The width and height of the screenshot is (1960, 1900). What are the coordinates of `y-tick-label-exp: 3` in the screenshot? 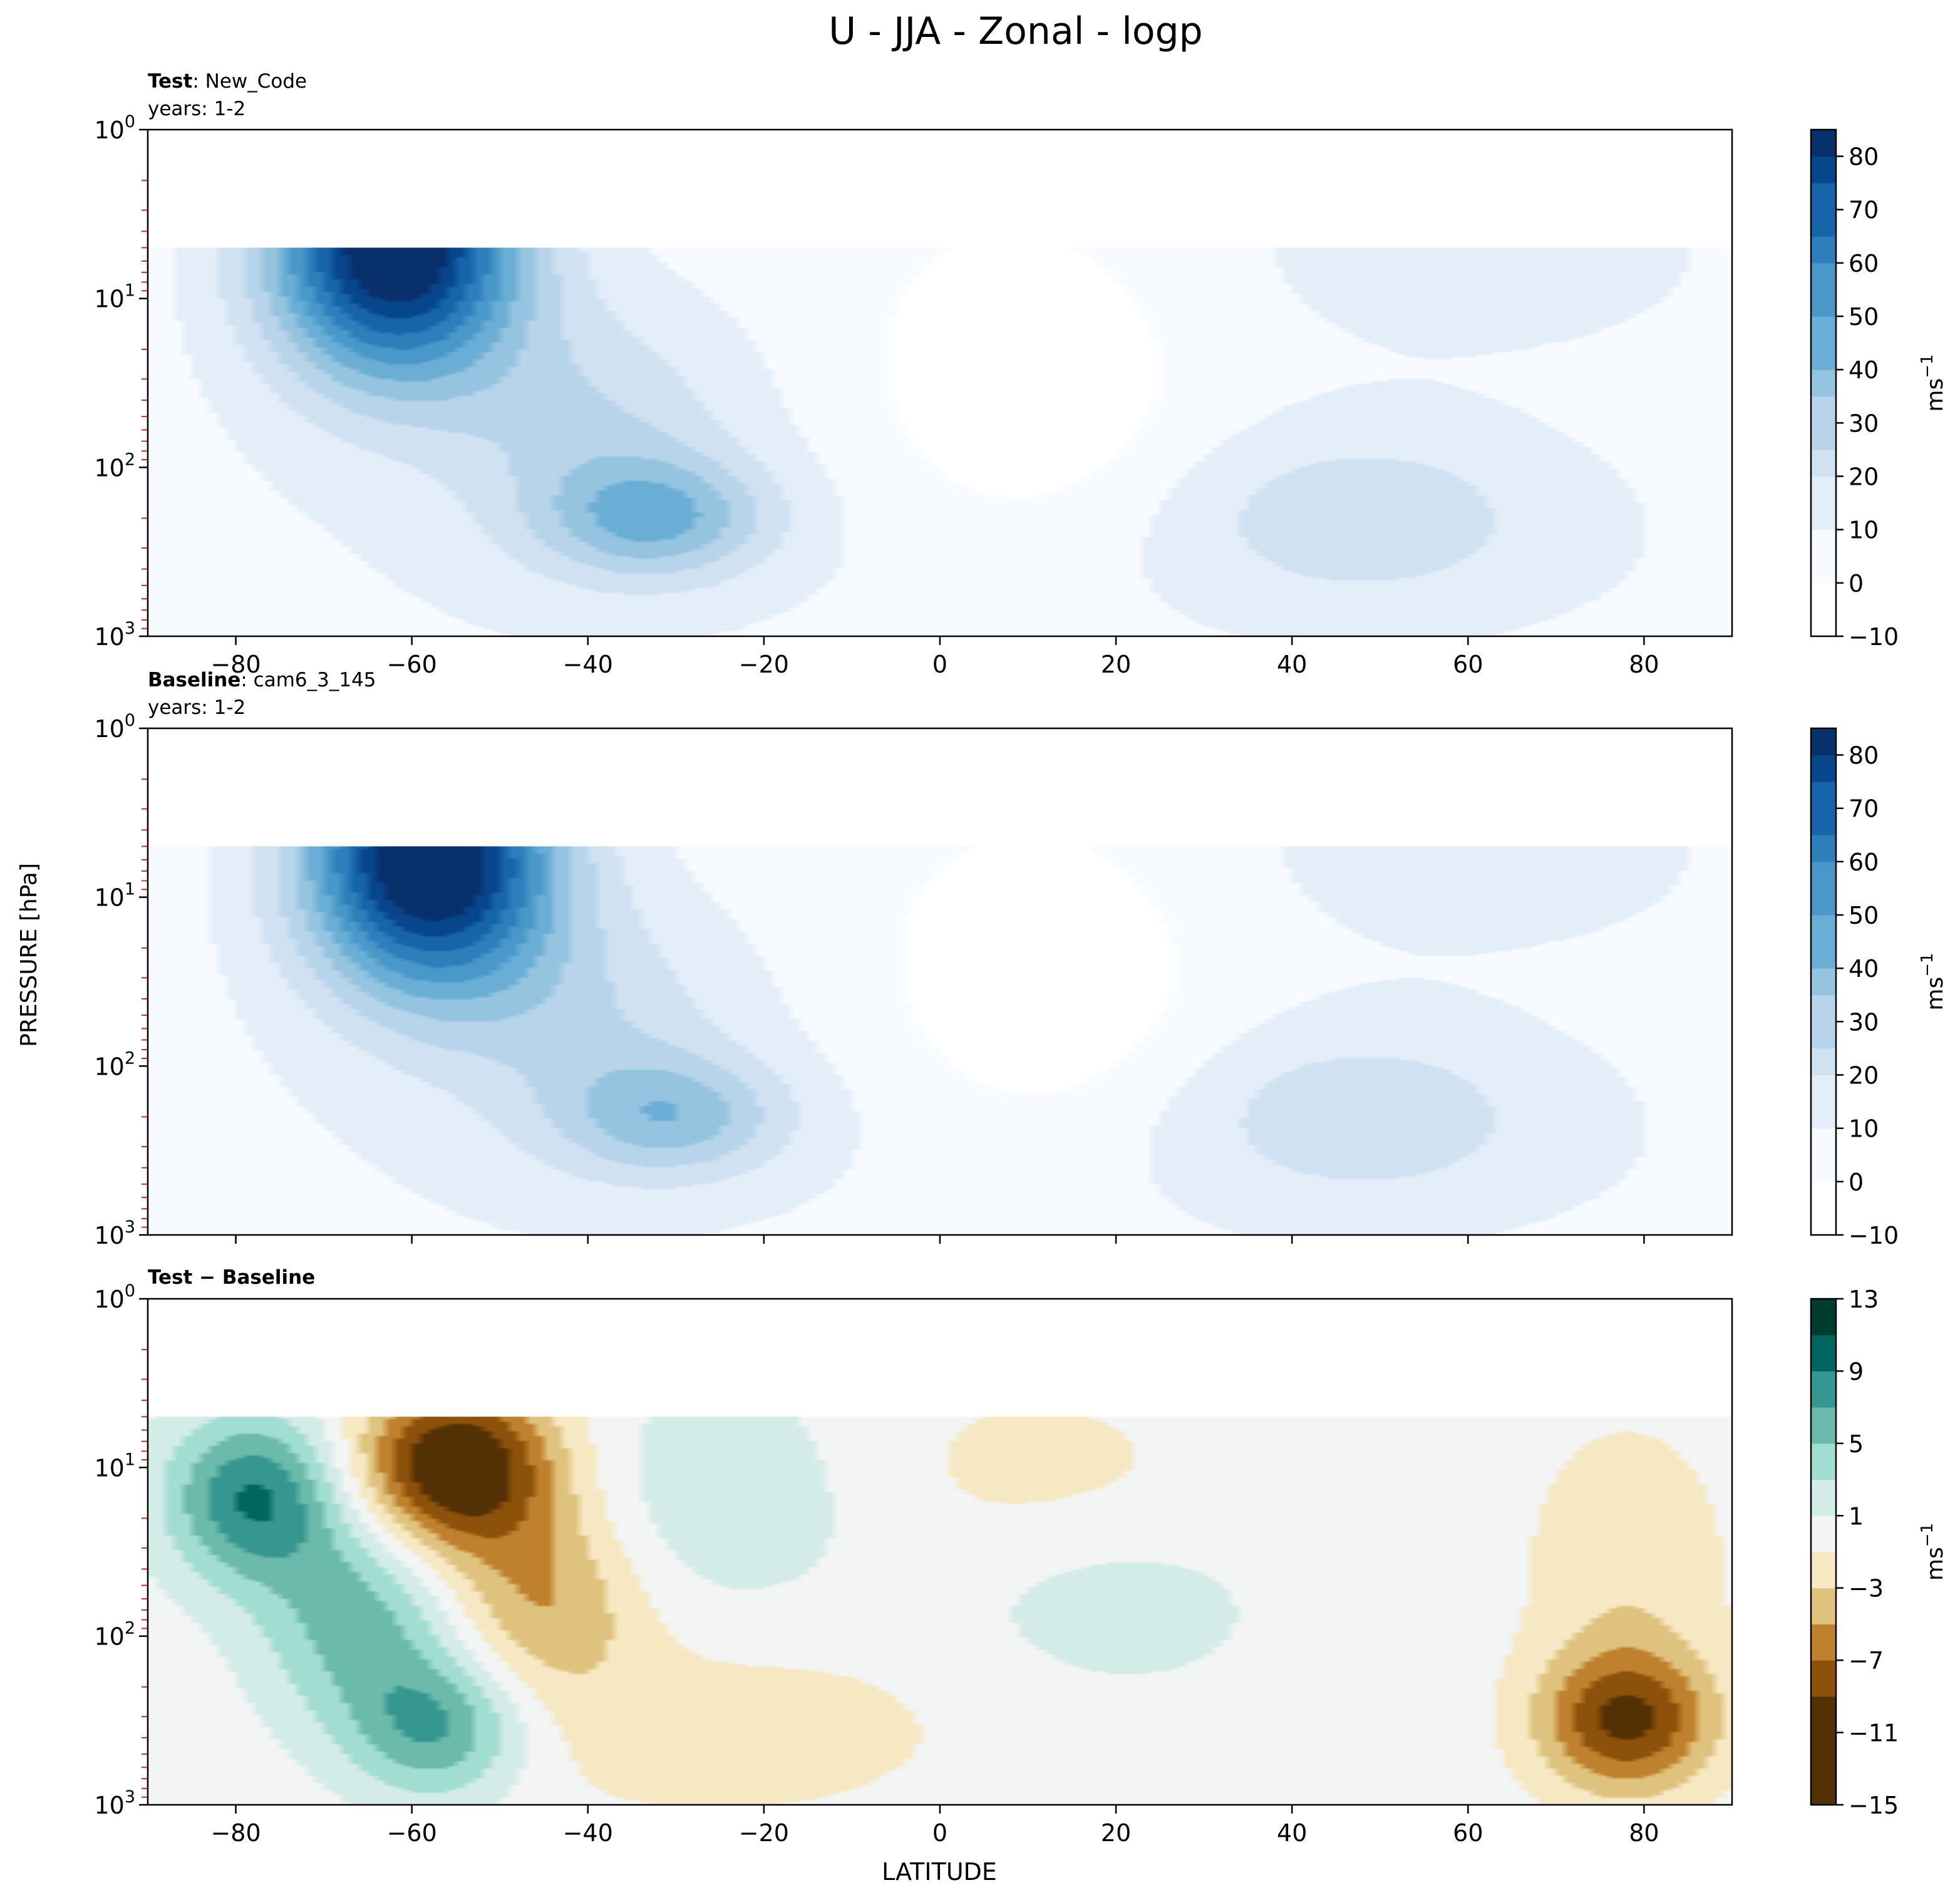 It's located at (130, 1797).